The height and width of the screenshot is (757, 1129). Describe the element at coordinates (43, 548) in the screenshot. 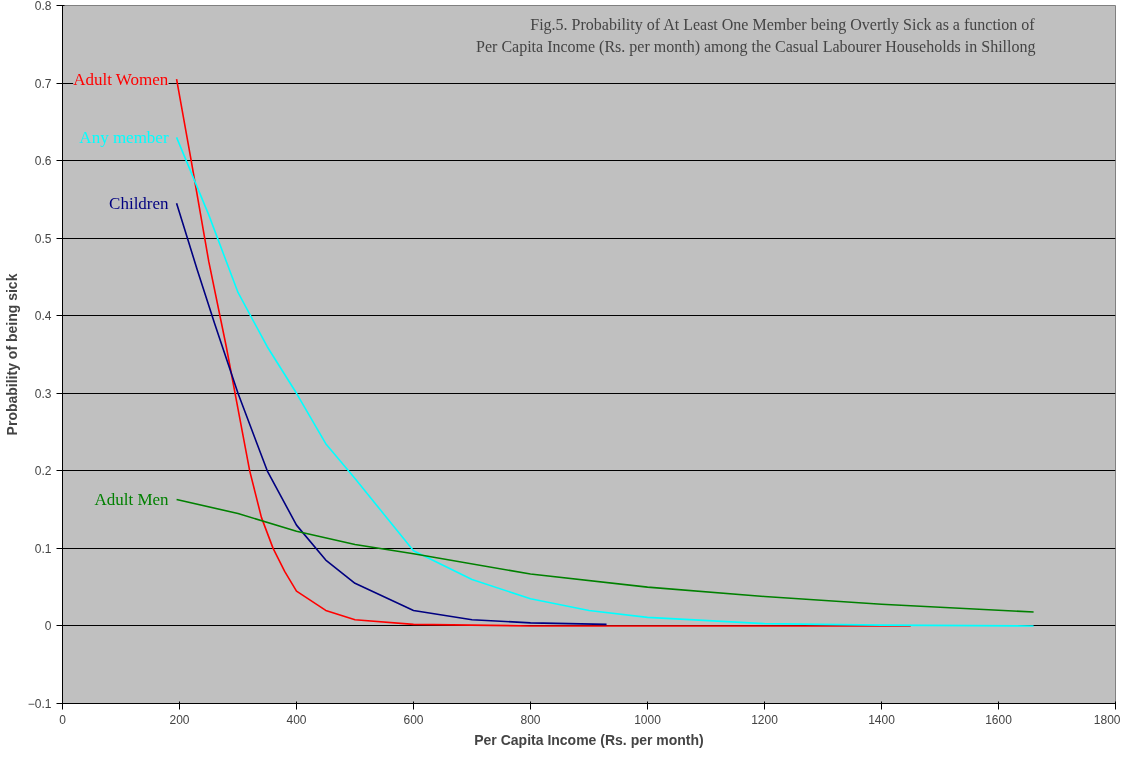

I see `y-tick-label: 0.1` at that location.